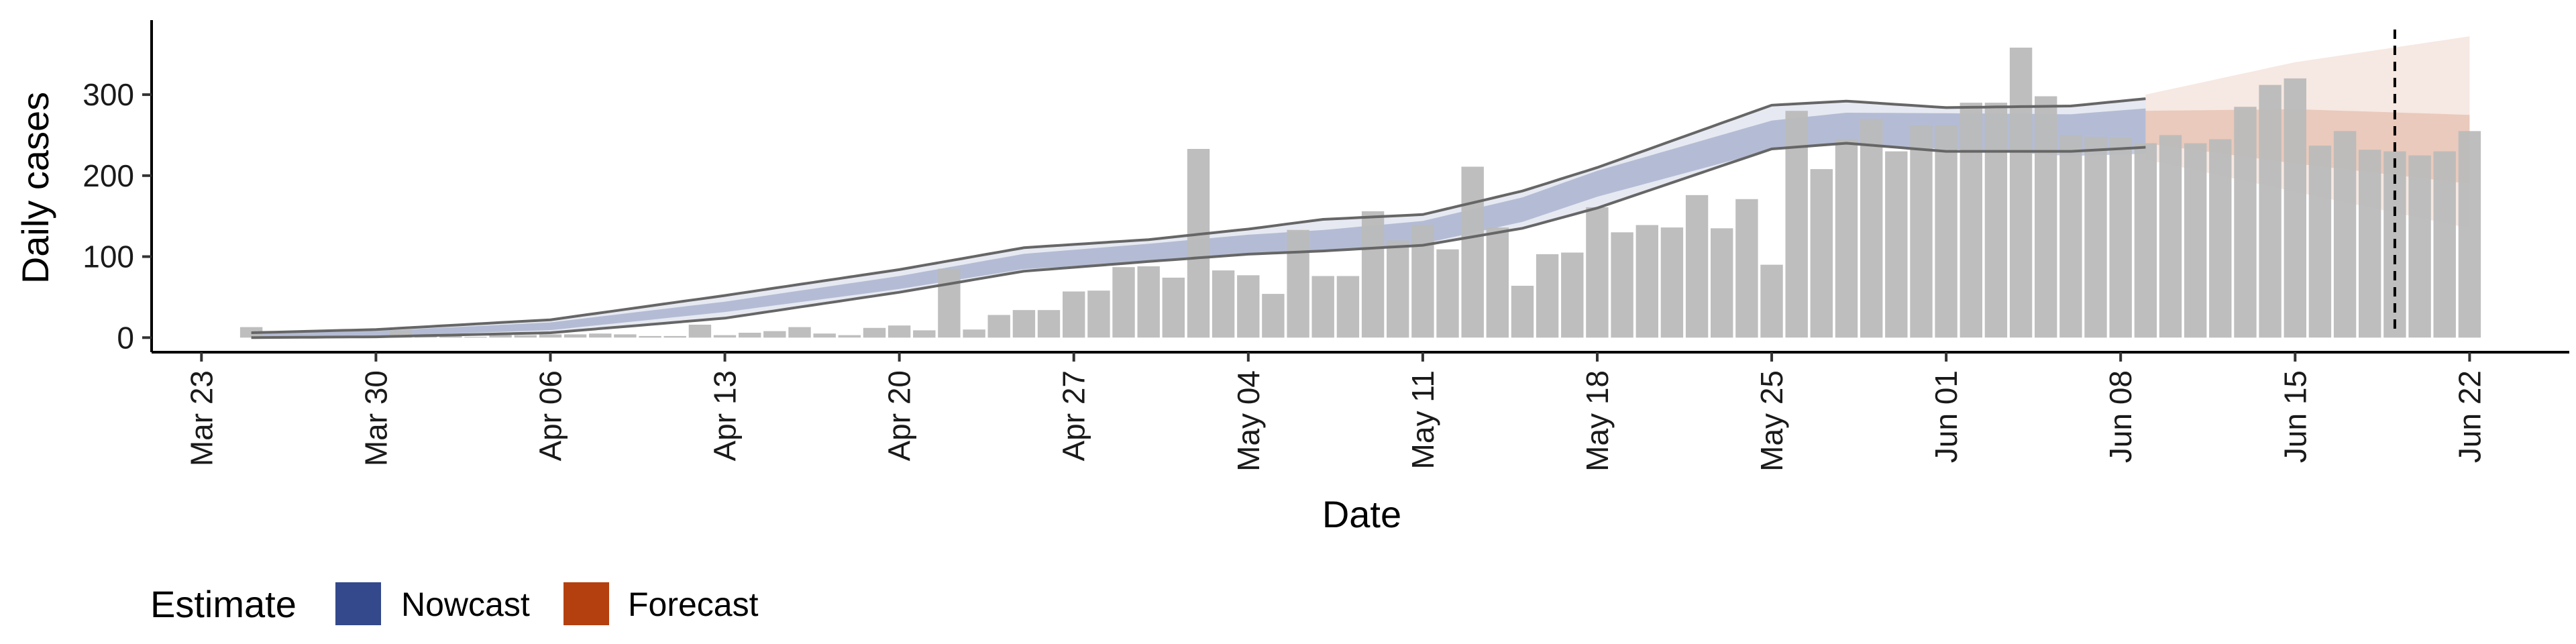 The width and height of the screenshot is (2576, 644). What do you see at coordinates (899, 416) in the screenshot?
I see `x-tick-label: Apr 20` at bounding box center [899, 416].